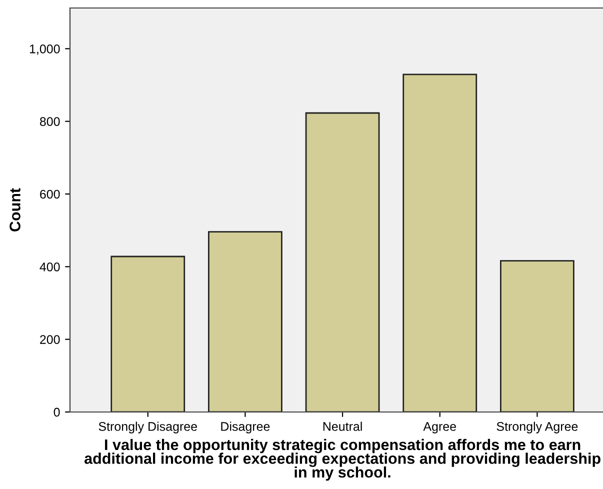 The image size is (603, 489). I want to click on y-tick-label: 200, so click(50, 339).